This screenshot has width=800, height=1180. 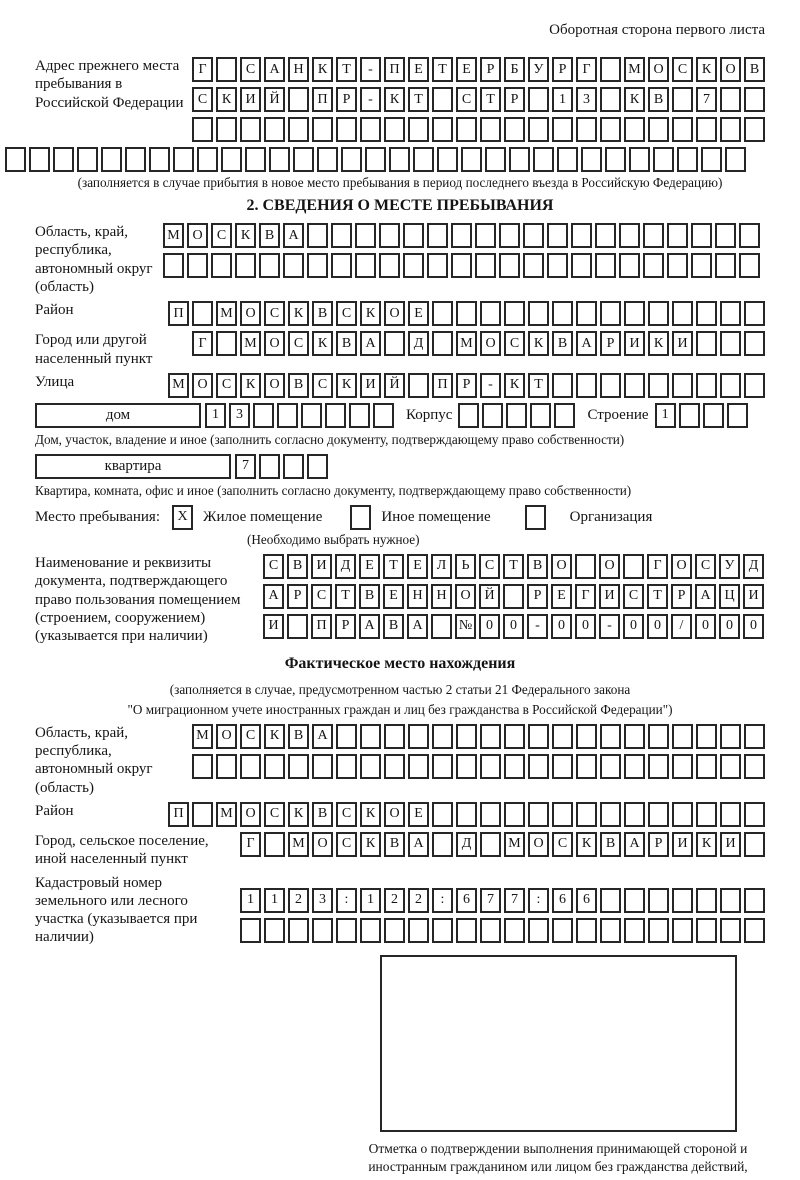 What do you see at coordinates (586, 344) in the screenshot?
I see `char-cell: А` at bounding box center [586, 344].